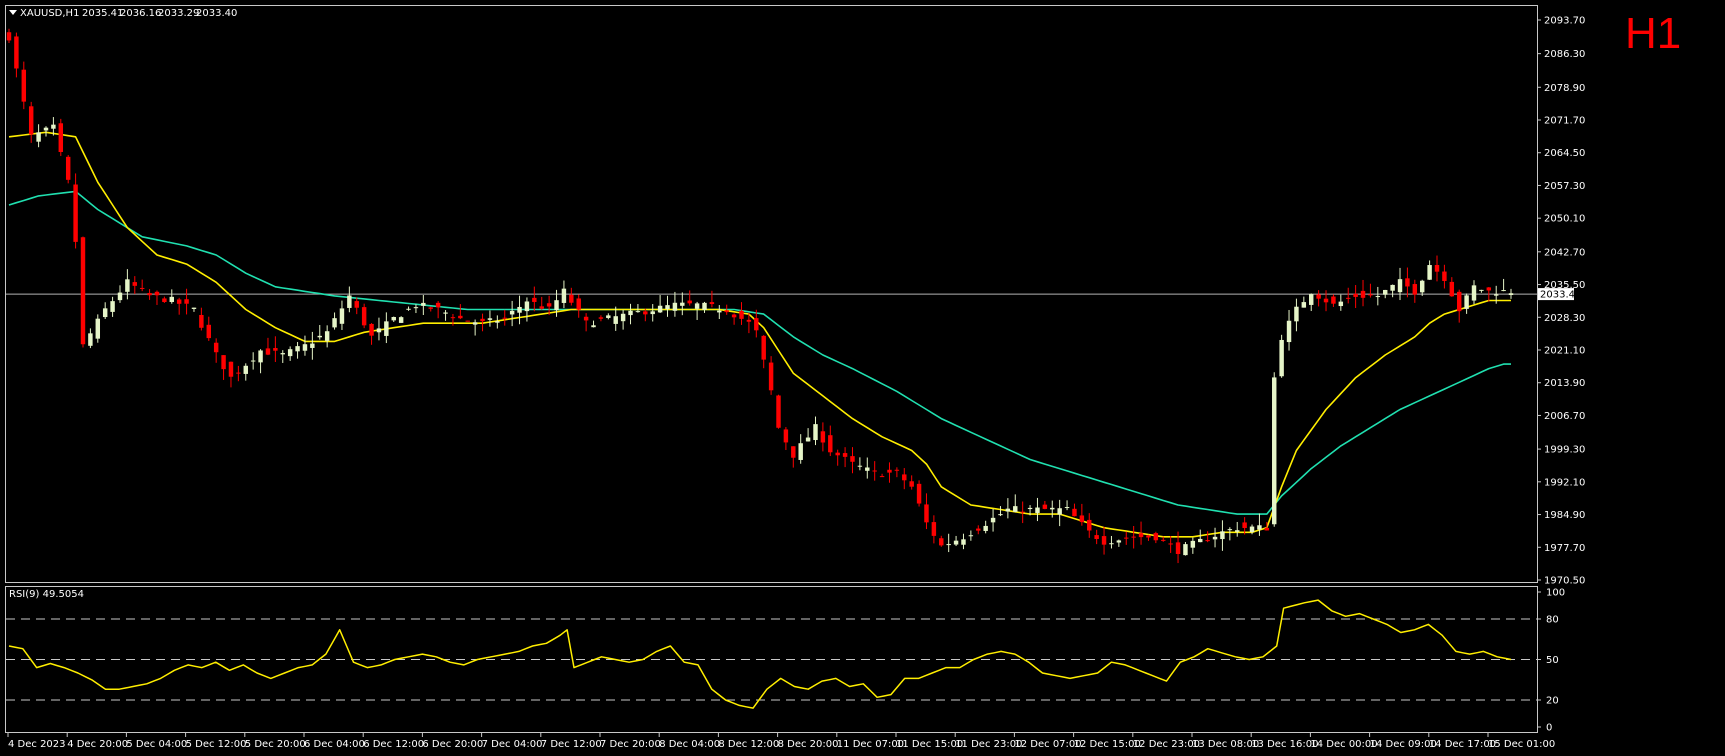 This screenshot has height=756, width=1725. Describe the element at coordinates (1564, 581) in the screenshot. I see `price-tick-label: 1970.50` at that location.